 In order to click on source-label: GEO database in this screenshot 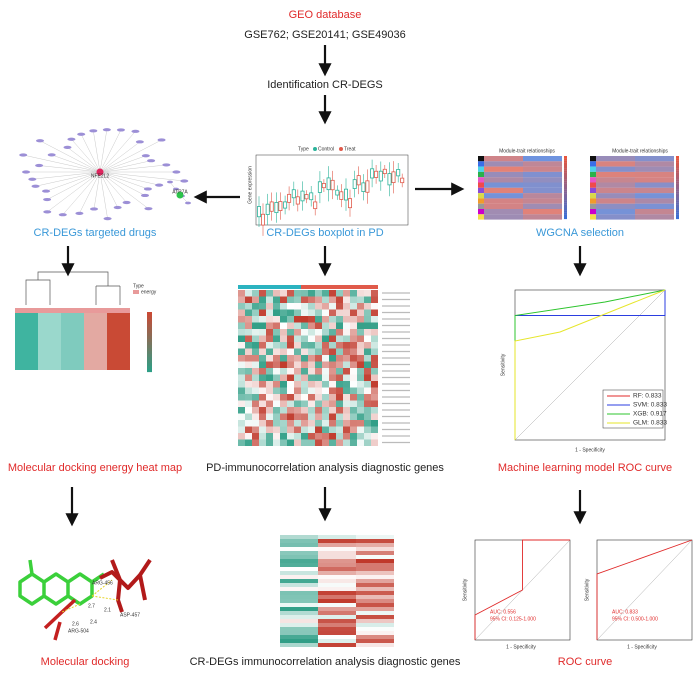, I will do `click(325, 15)`.